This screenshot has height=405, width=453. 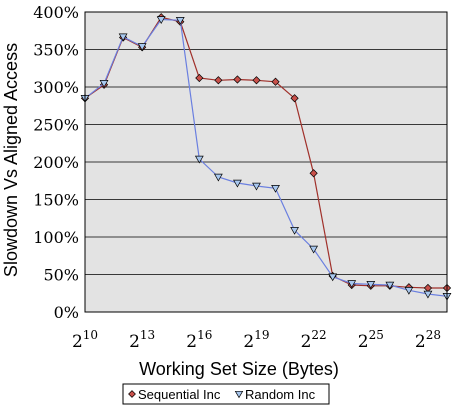 I want to click on y-tick-label: 150%, so click(x=56, y=200).